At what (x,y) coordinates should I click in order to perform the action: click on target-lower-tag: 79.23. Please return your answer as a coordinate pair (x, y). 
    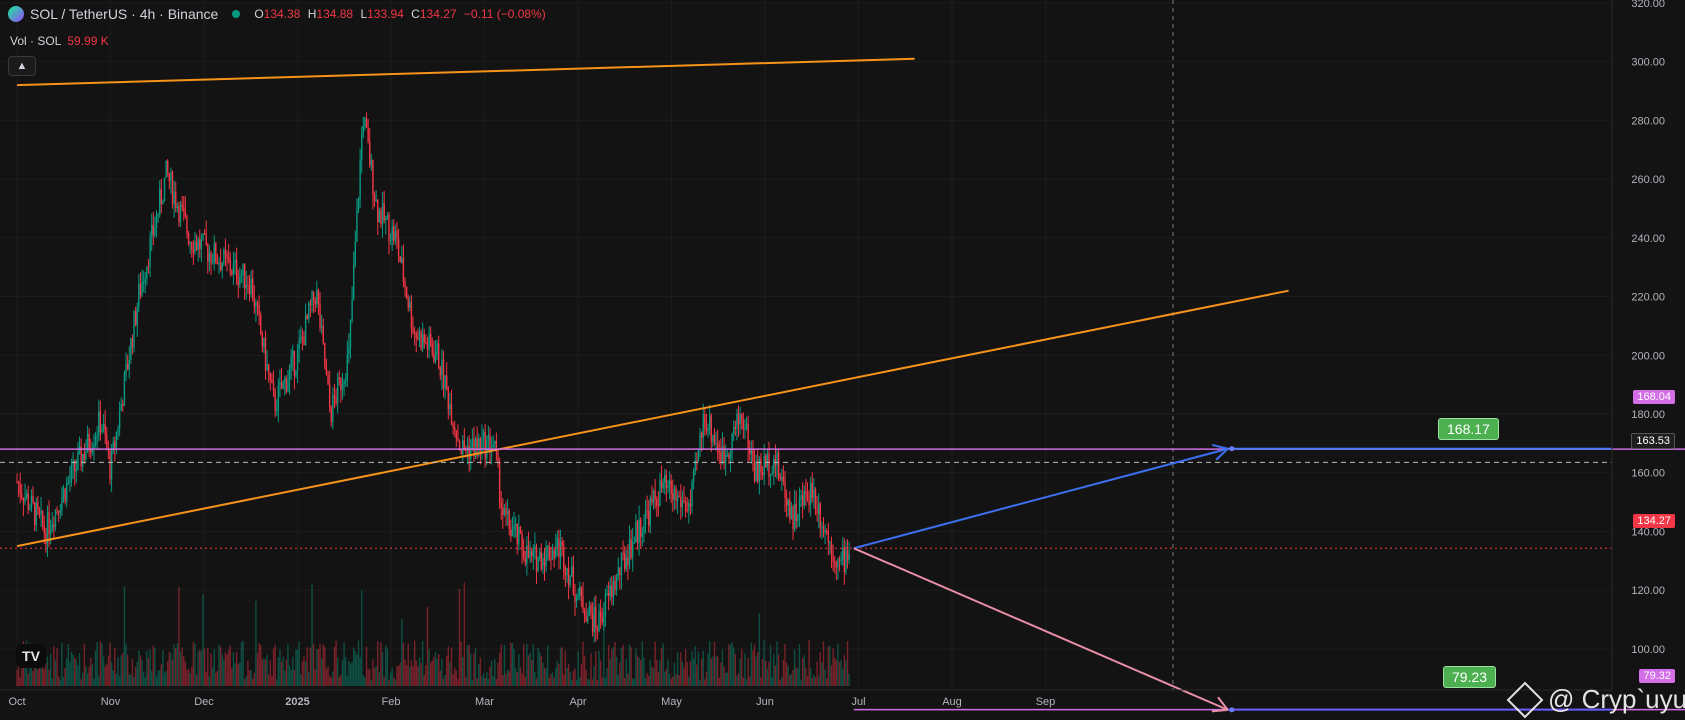
    Looking at the image, I should click on (1470, 677).